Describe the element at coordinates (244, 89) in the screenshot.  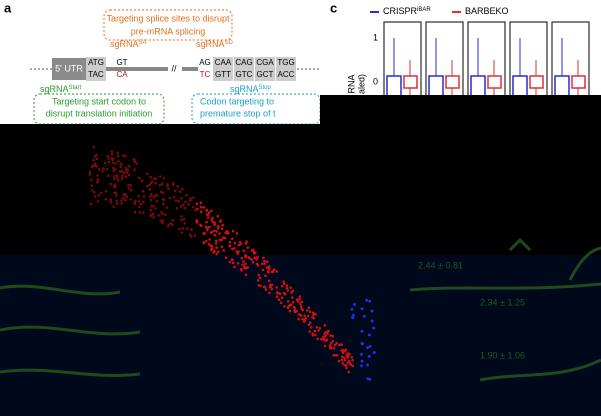
I see `text: sgRNA` at that location.